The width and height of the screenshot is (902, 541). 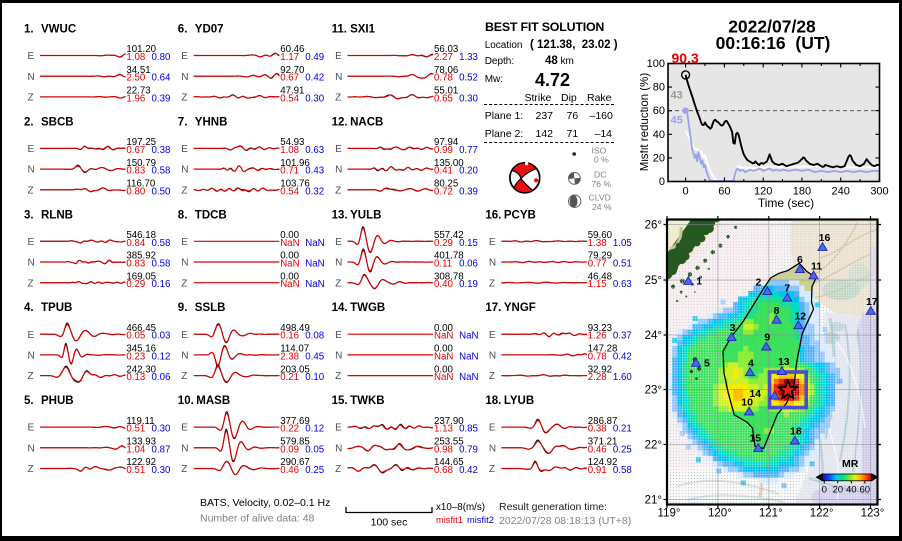 I want to click on svg-text: 8., so click(x=183, y=215).